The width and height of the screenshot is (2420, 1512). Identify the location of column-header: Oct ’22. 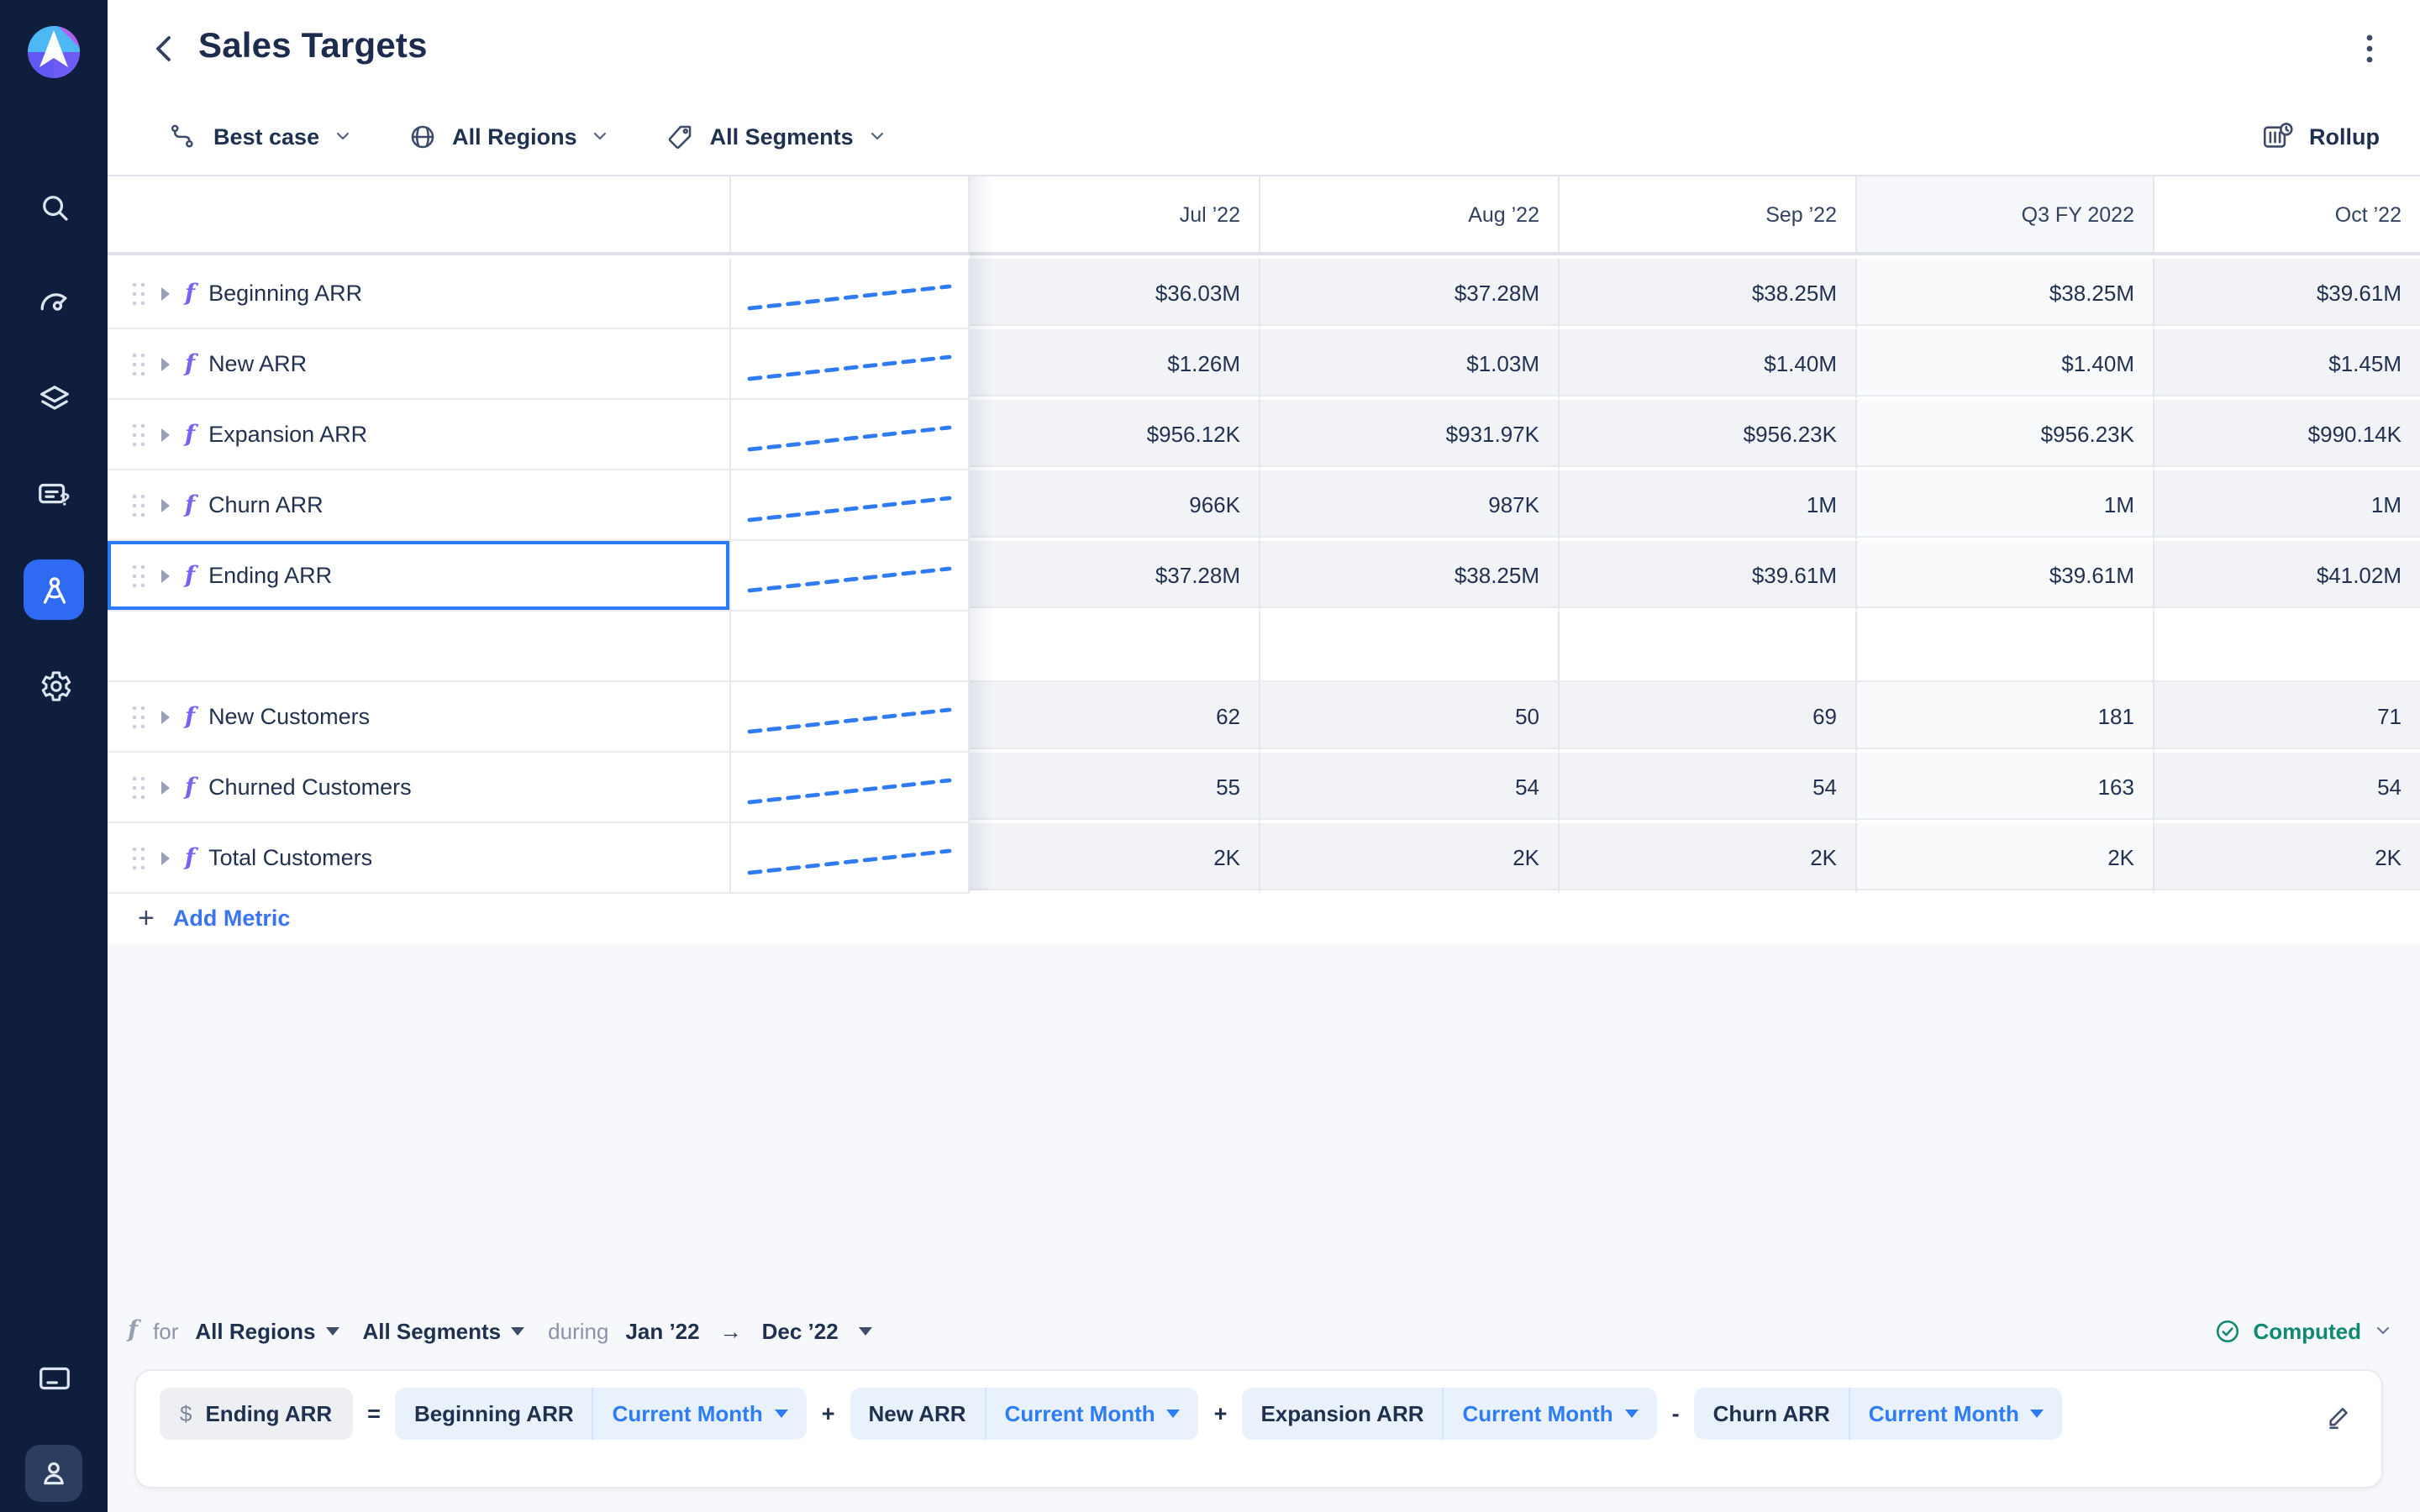
(2368, 214).